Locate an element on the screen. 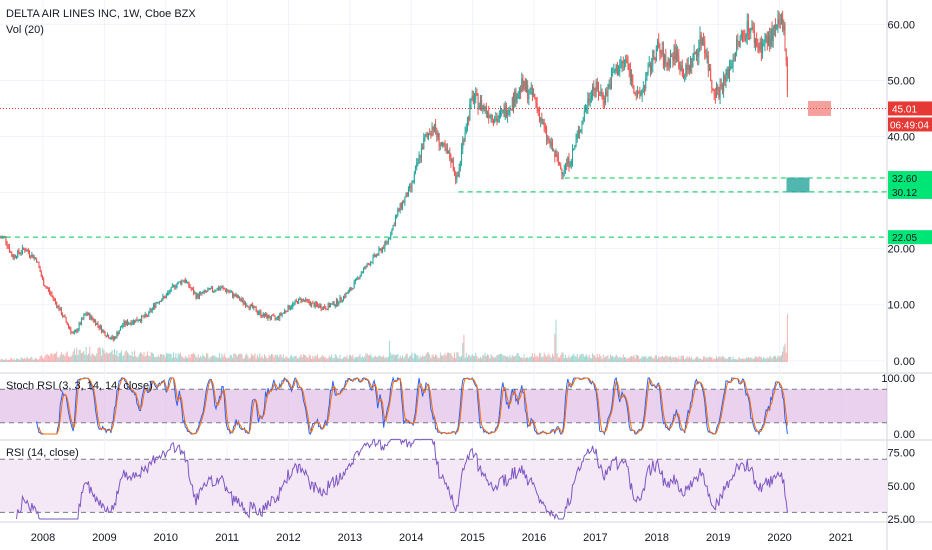 The height and width of the screenshot is (550, 932). year-tick-label: 2020 is located at coordinates (779, 538).